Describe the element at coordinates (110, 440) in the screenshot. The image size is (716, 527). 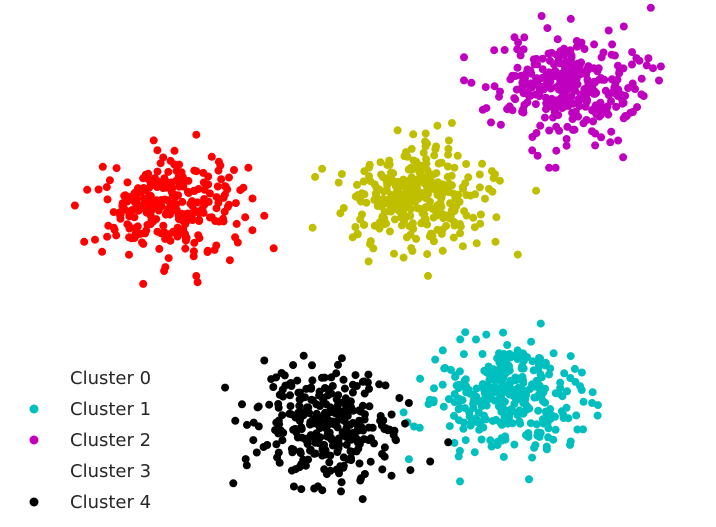
I see `legend-label-2: Cluster 2` at that location.